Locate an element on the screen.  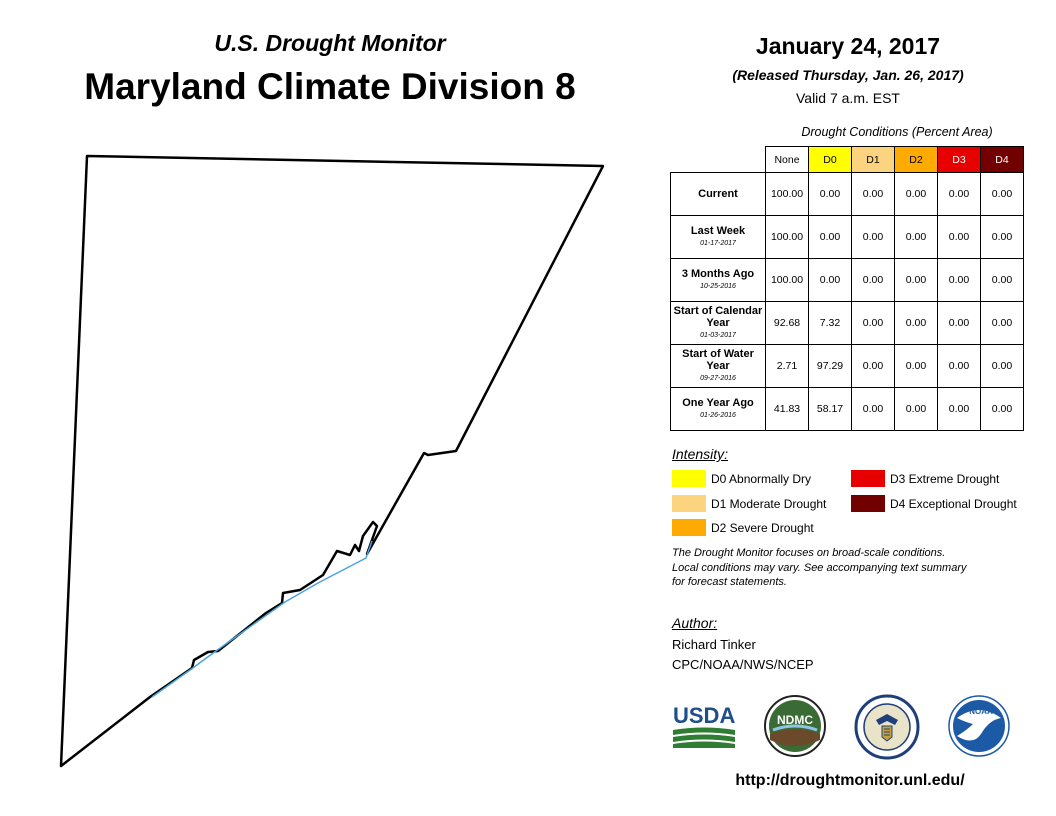
row-header: Last Week 01-17-2017 is located at coordinates (718, 237).